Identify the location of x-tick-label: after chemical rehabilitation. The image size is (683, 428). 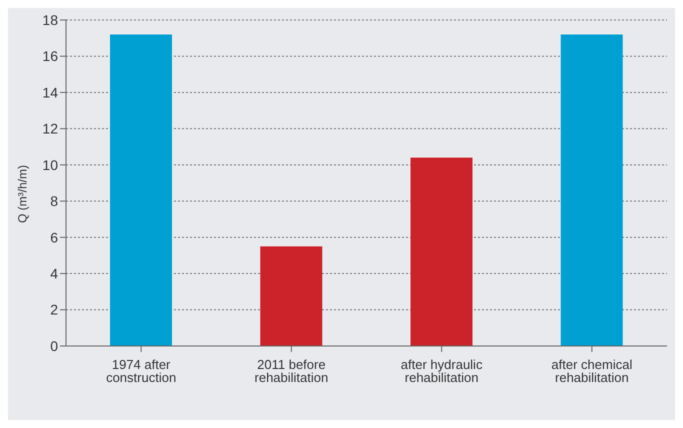
(591, 371).